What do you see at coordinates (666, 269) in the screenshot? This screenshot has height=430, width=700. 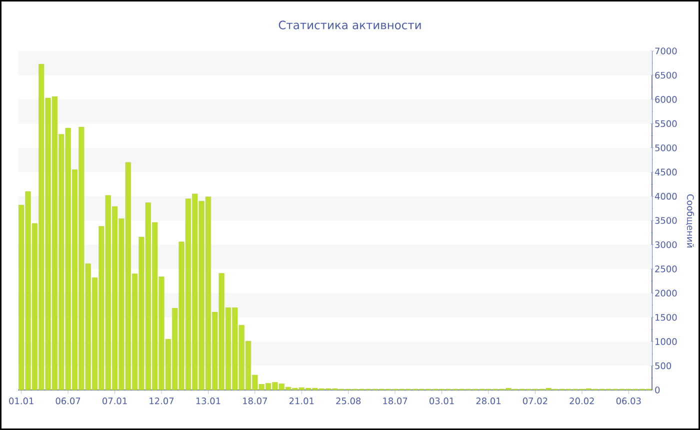 I see `y-tick-label: 2500` at bounding box center [666, 269].